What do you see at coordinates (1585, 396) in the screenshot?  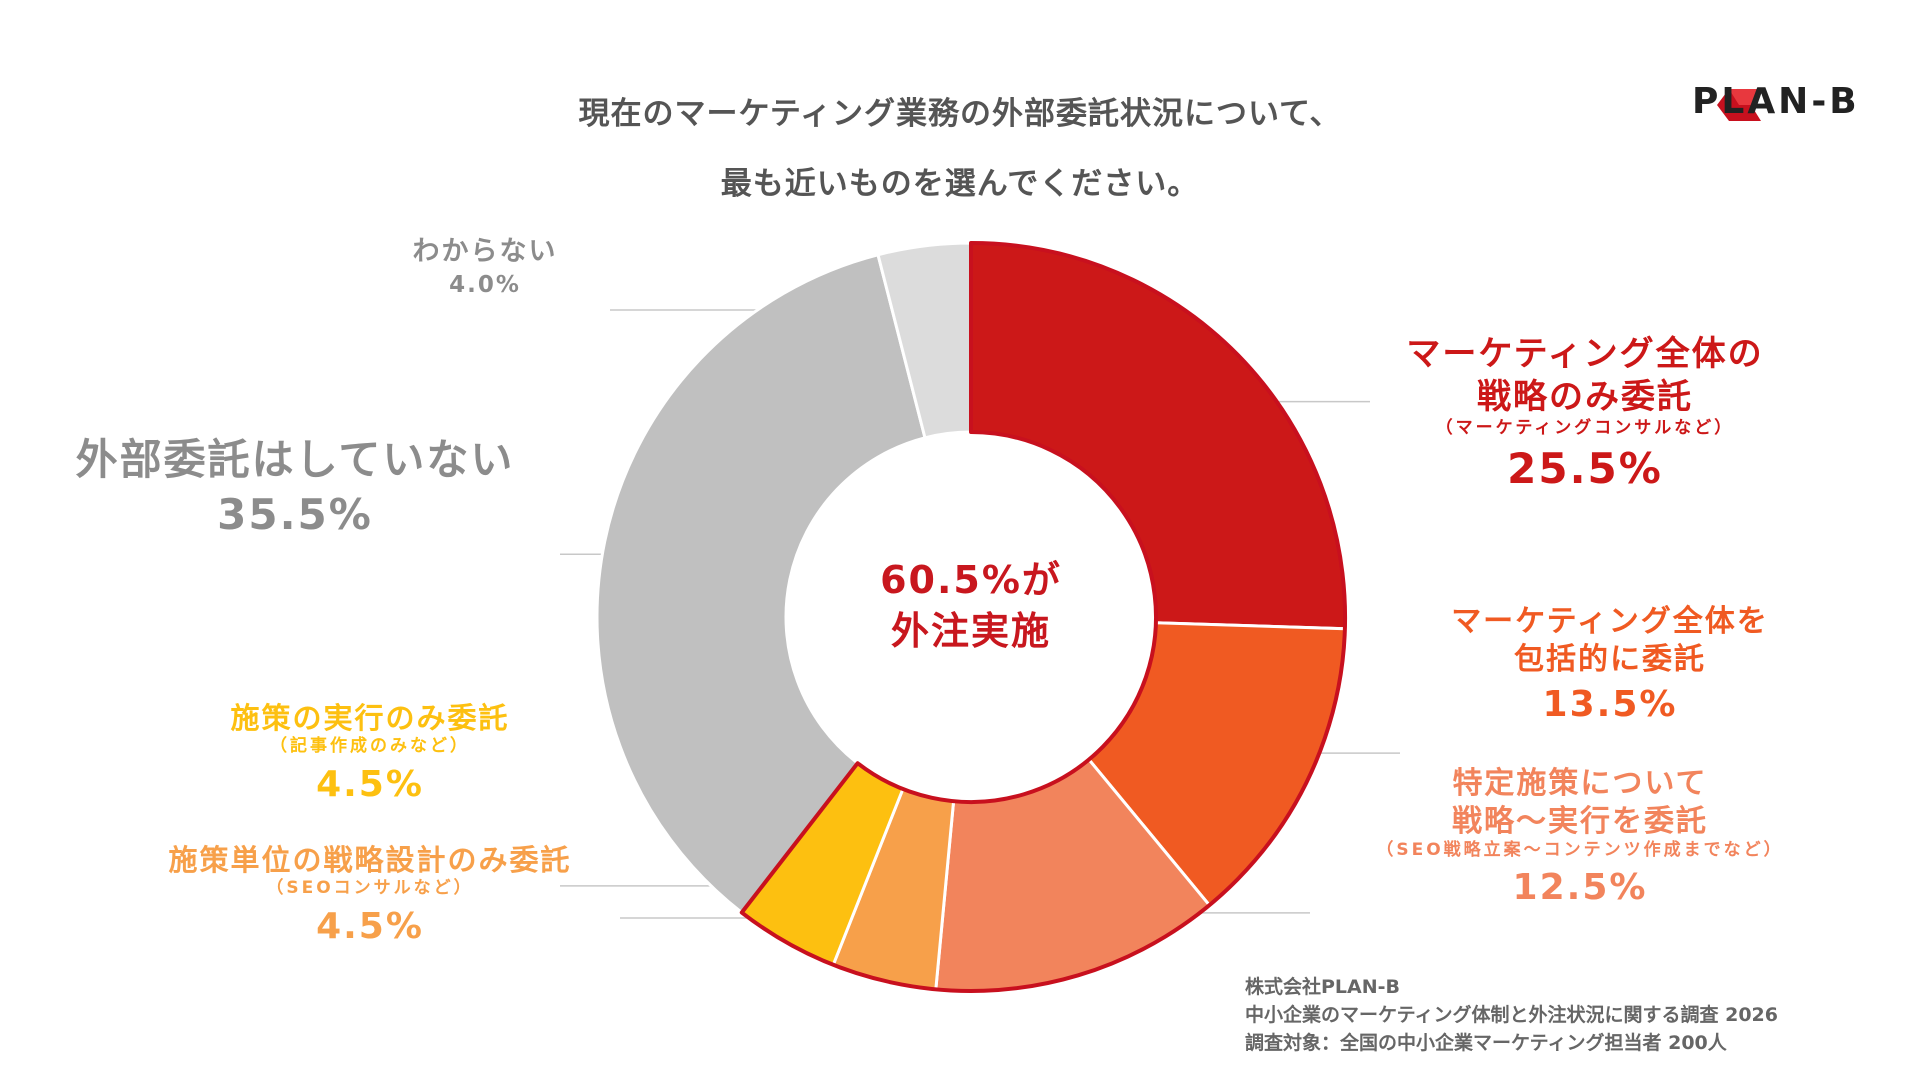 I see `label-strategy-only-line2: 戦略のみ委託` at bounding box center [1585, 396].